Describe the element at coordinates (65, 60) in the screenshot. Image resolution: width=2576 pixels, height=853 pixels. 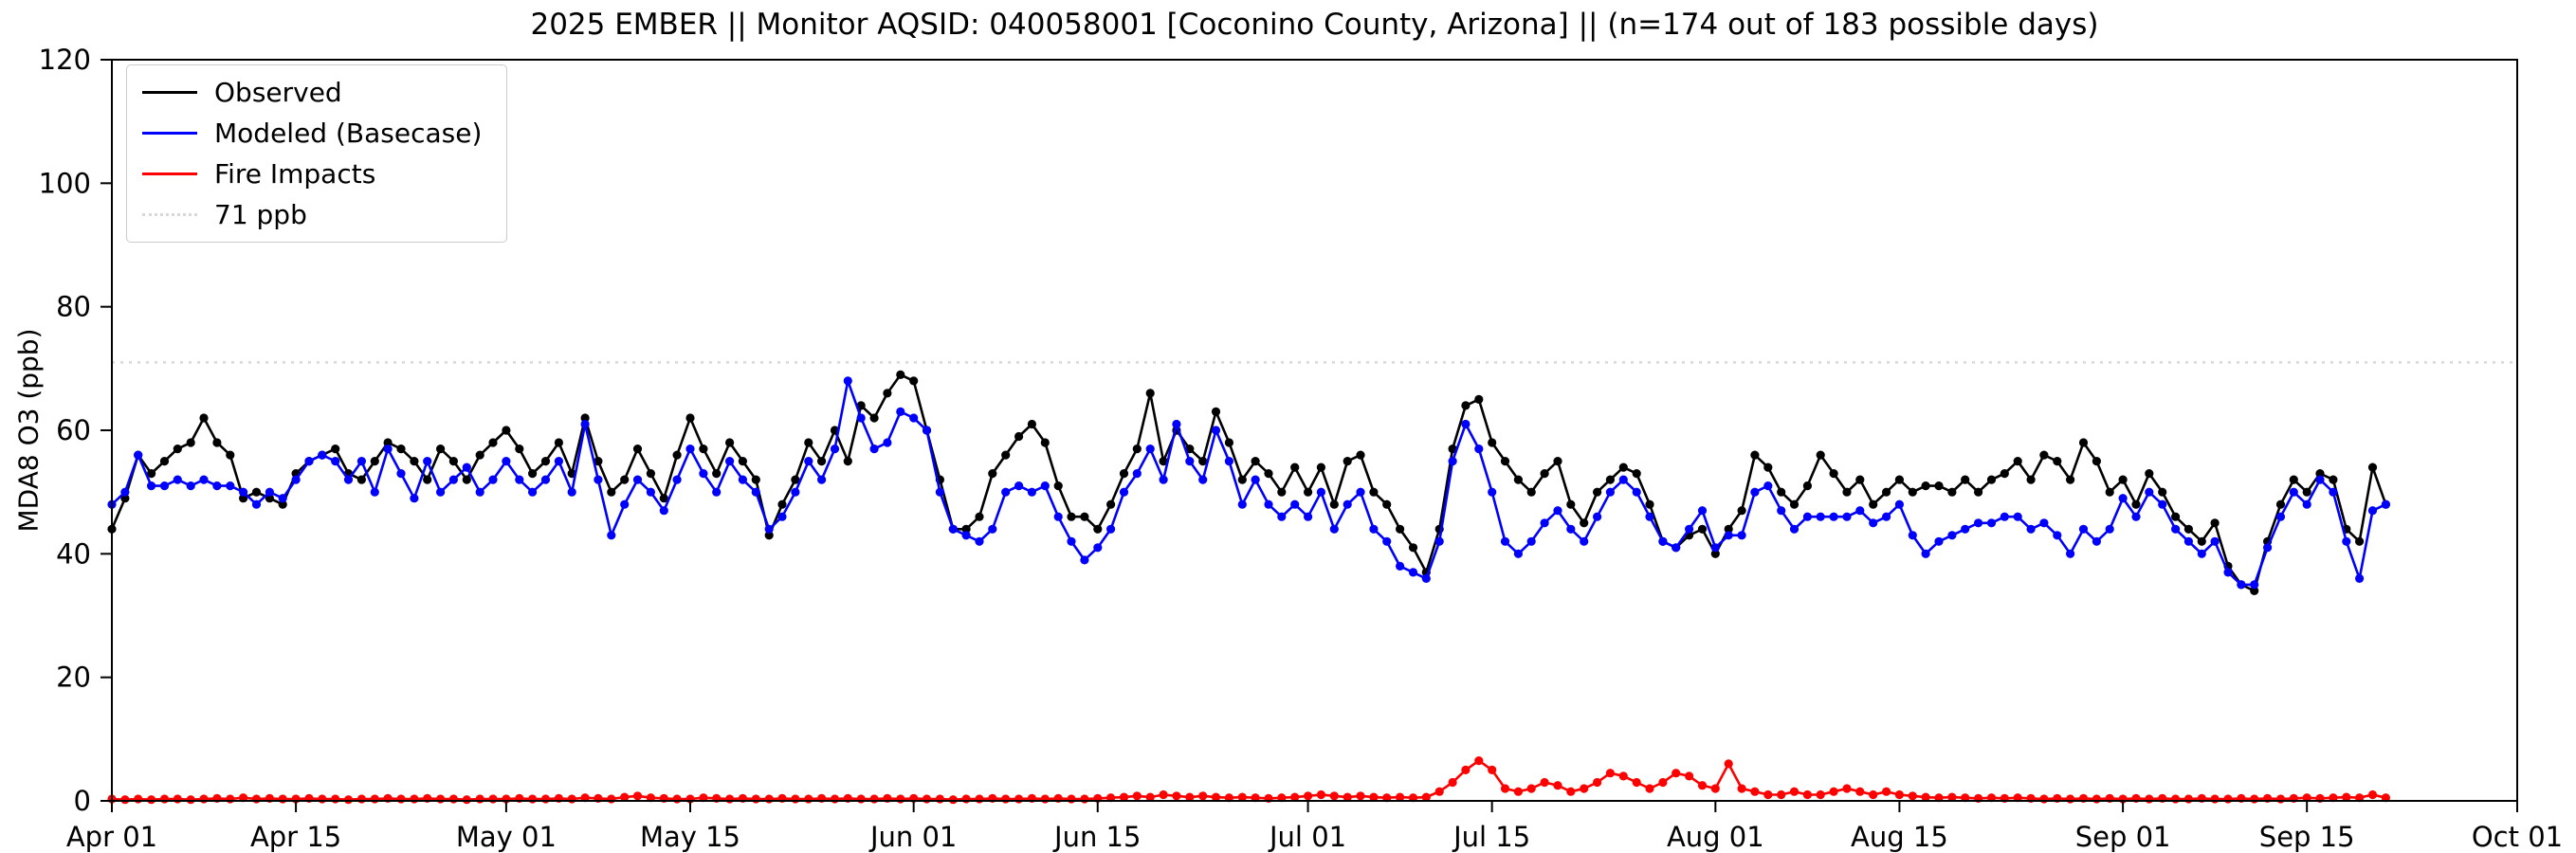
I see `y-tick-label: 120` at that location.